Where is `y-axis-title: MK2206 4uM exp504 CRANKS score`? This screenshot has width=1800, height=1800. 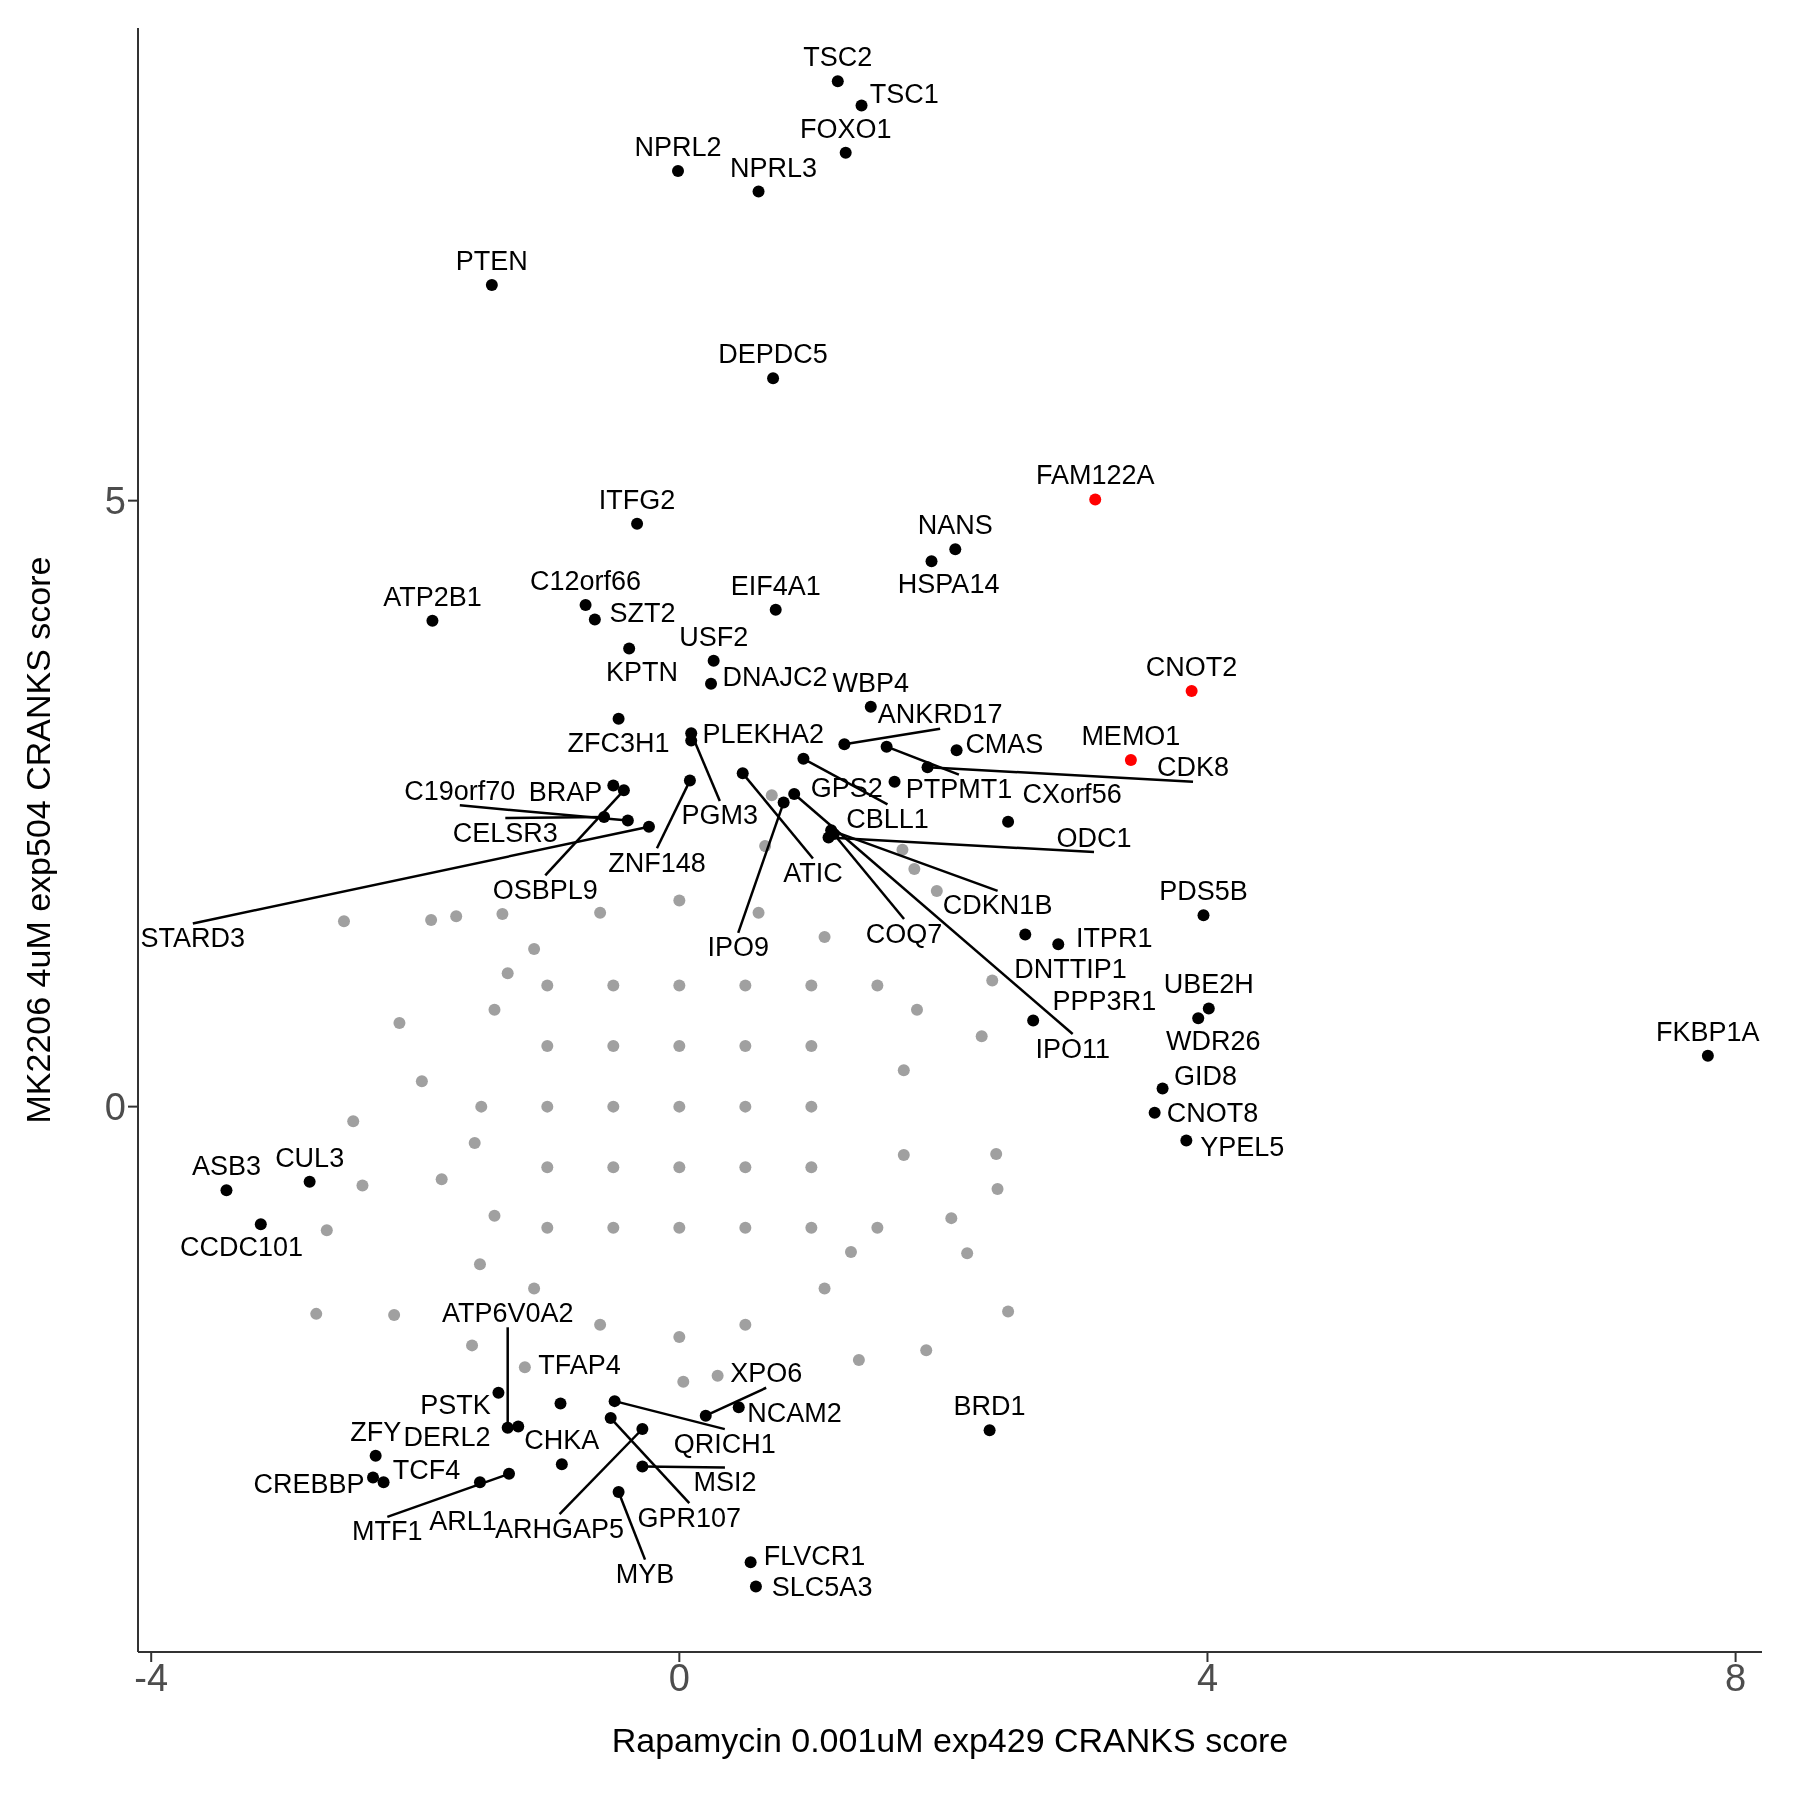 y-axis-title: MK2206 4uM exp504 CRANKS score is located at coordinates (38, 840).